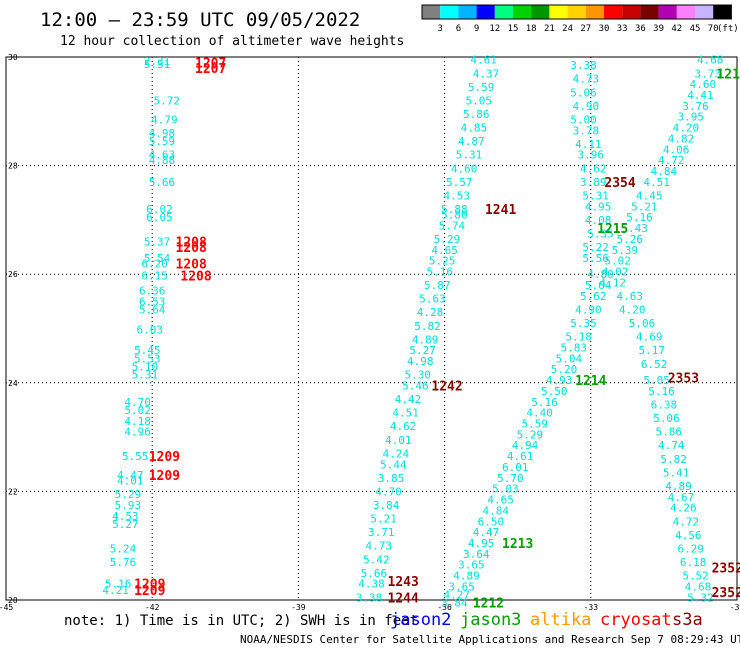 This screenshot has height=650, width=740. Describe the element at coordinates (200, 20) in the screenshot. I see `chart-title: 12:00 — 23:59 UTC 09/05/2022` at that location.